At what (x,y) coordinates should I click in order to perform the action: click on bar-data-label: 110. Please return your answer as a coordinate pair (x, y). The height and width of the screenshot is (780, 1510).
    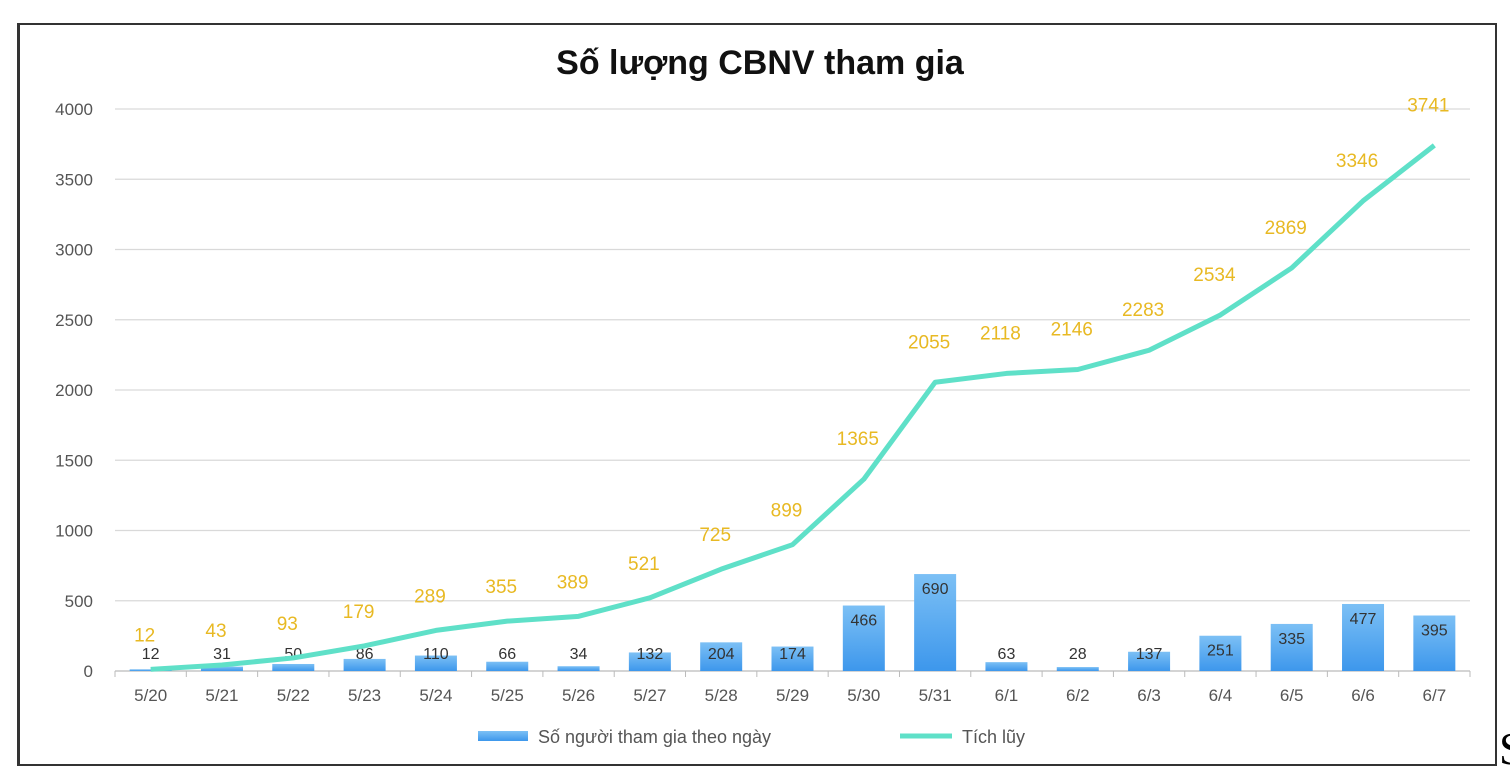
    Looking at the image, I should click on (436, 654).